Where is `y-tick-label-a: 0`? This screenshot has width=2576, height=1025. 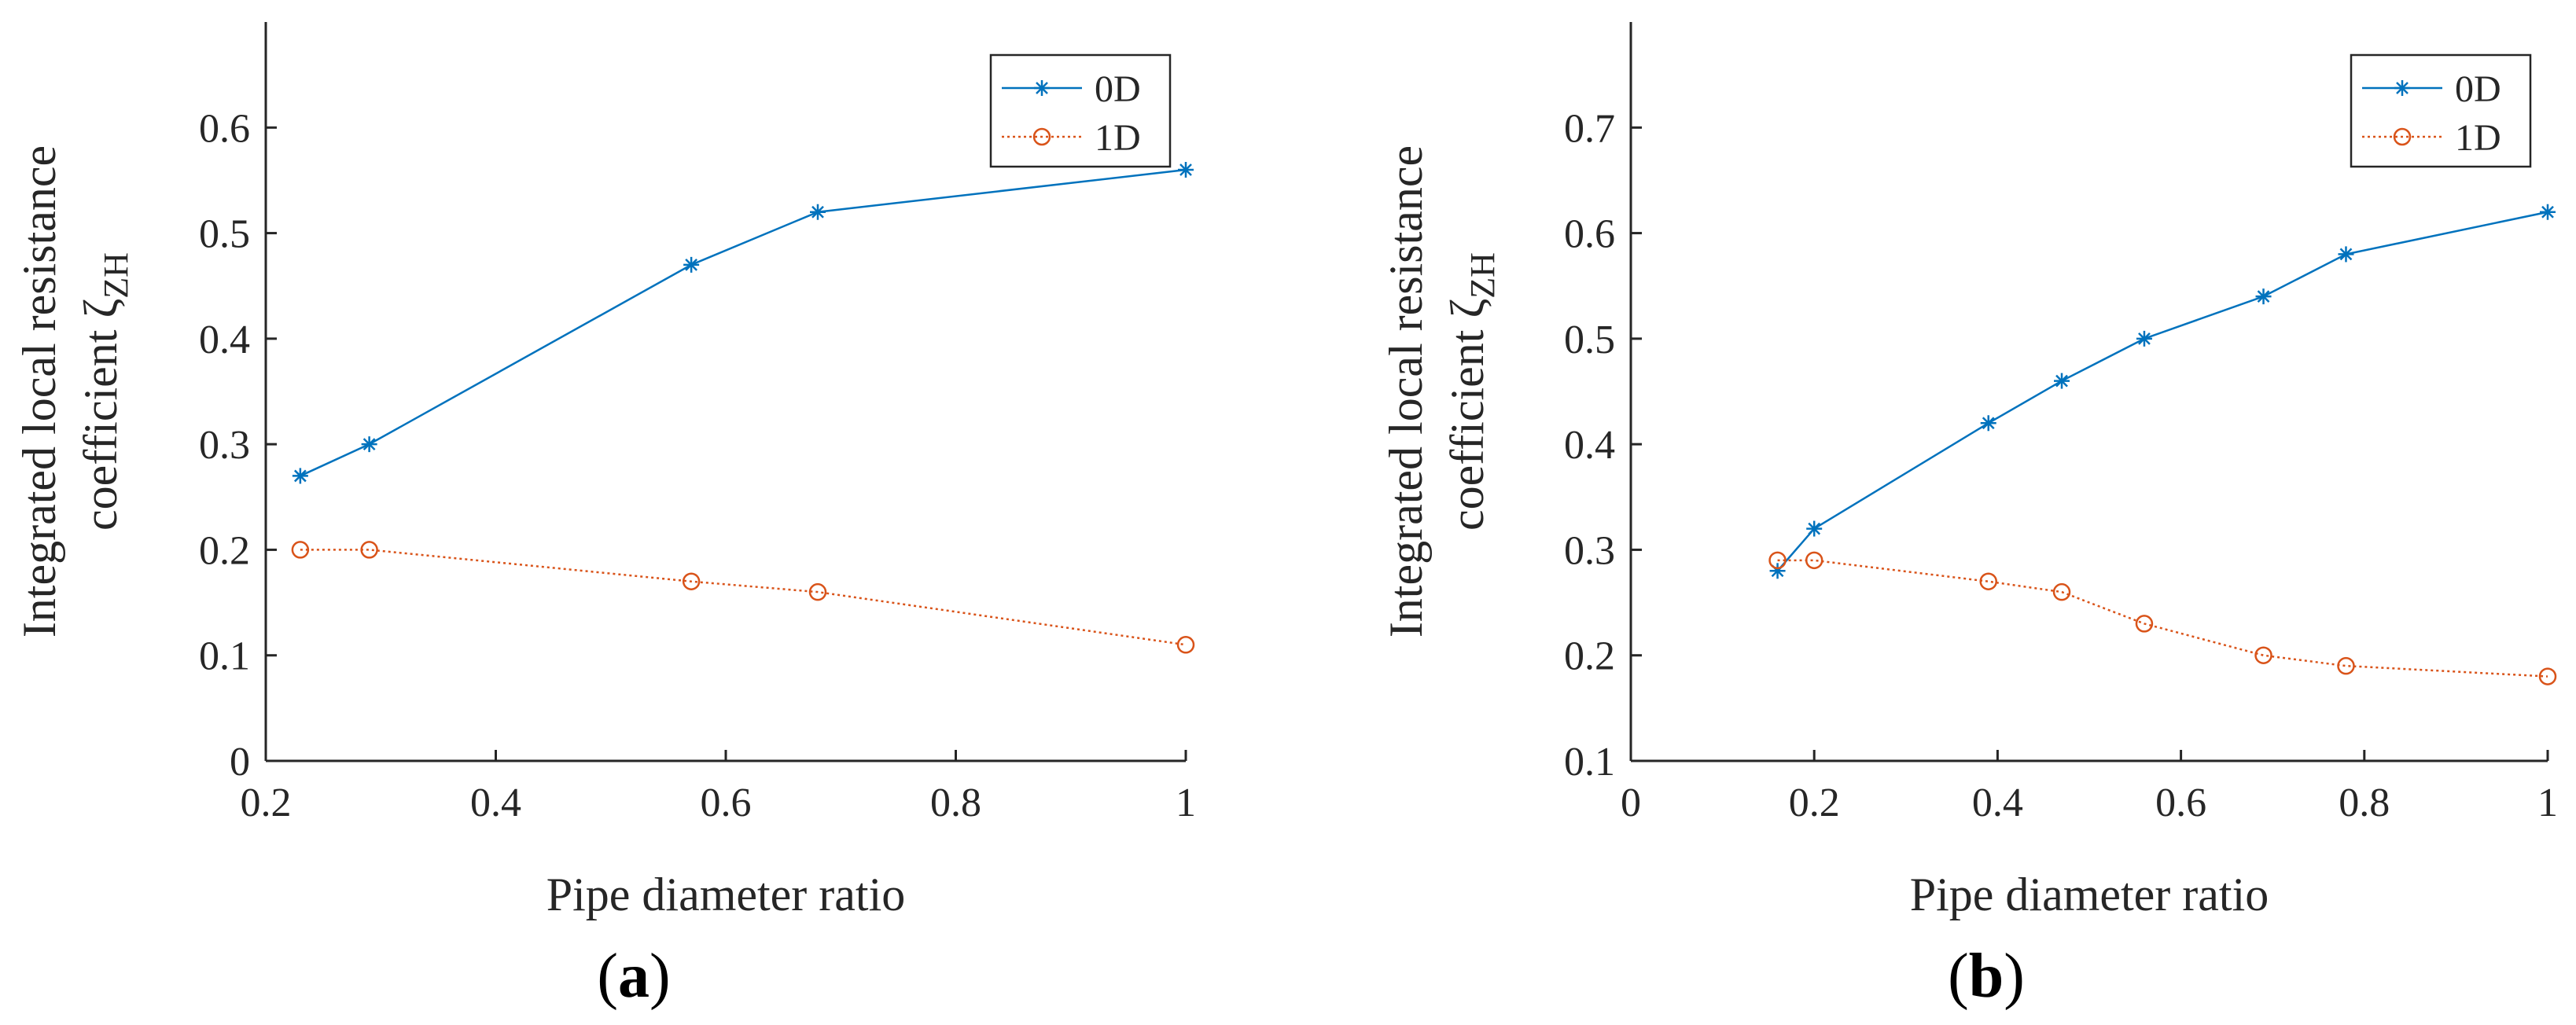
y-tick-label-a: 0 is located at coordinates (240, 762).